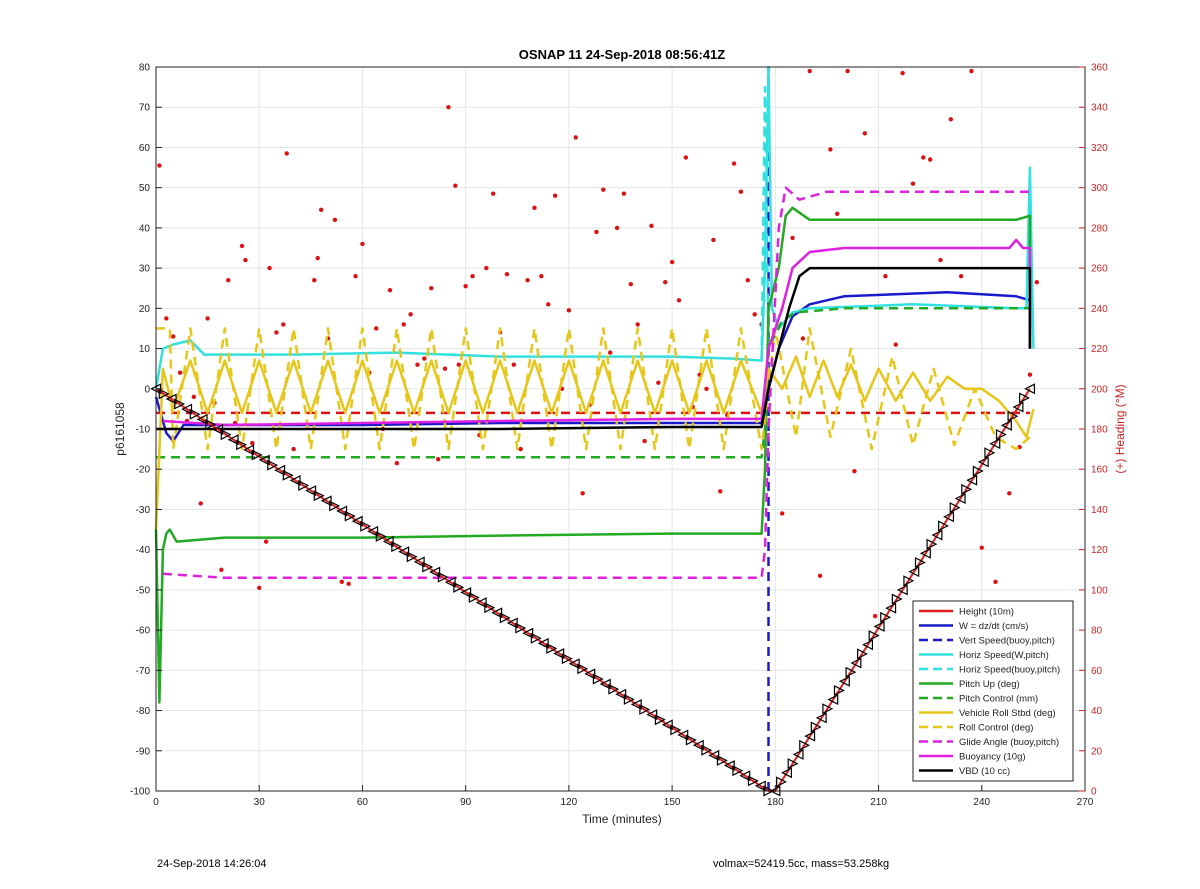 The image size is (1200, 889). Describe the element at coordinates (143, 751) in the screenshot. I see `y-left-tick-label-1: -90` at that location.